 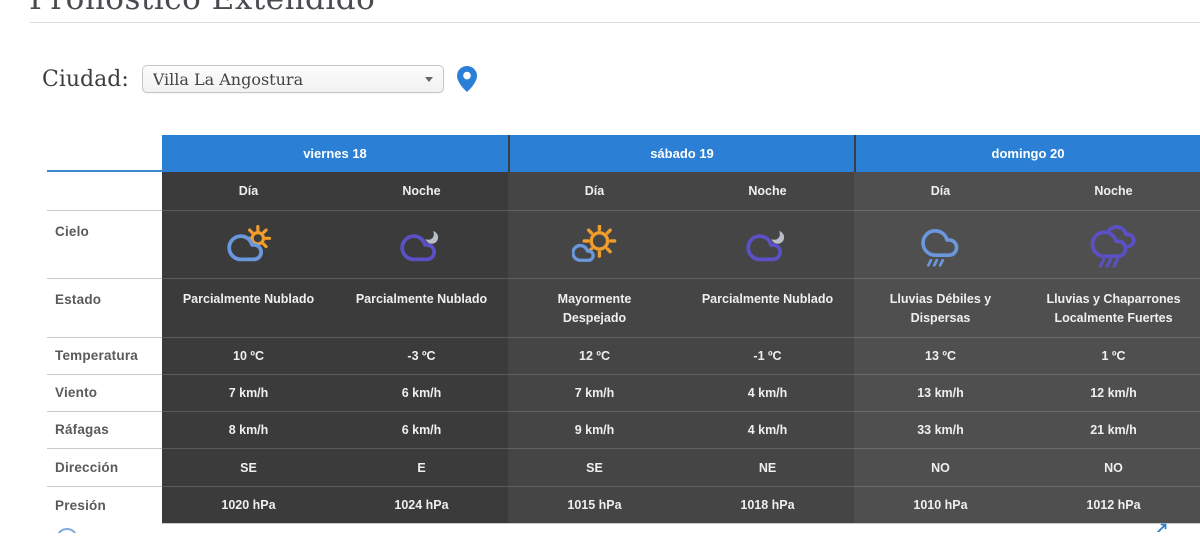 I want to click on viento-cell: 12 km/h, so click(x=1113, y=392).